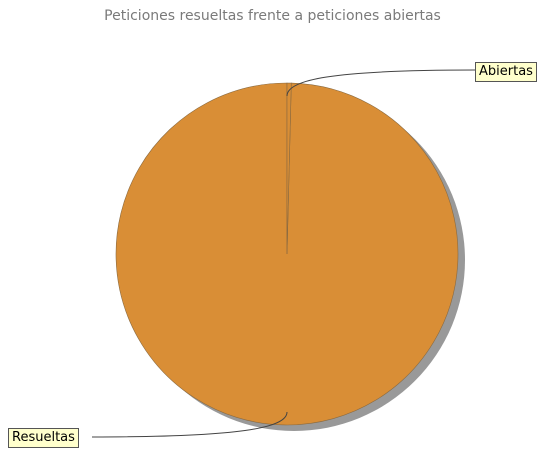 The image size is (545, 451). I want to click on pie-slice-abiertas, so click(289, 168).